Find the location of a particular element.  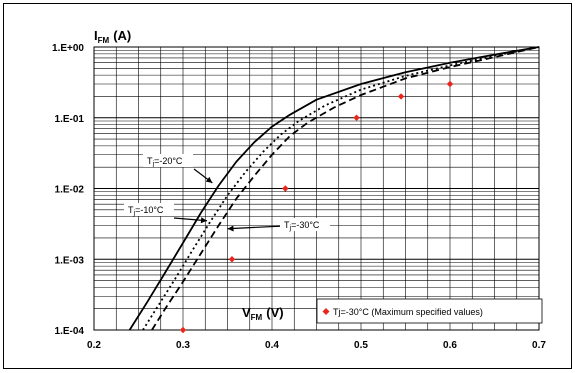

annotation-text-post: =-30°C is located at coordinates (305, 225).